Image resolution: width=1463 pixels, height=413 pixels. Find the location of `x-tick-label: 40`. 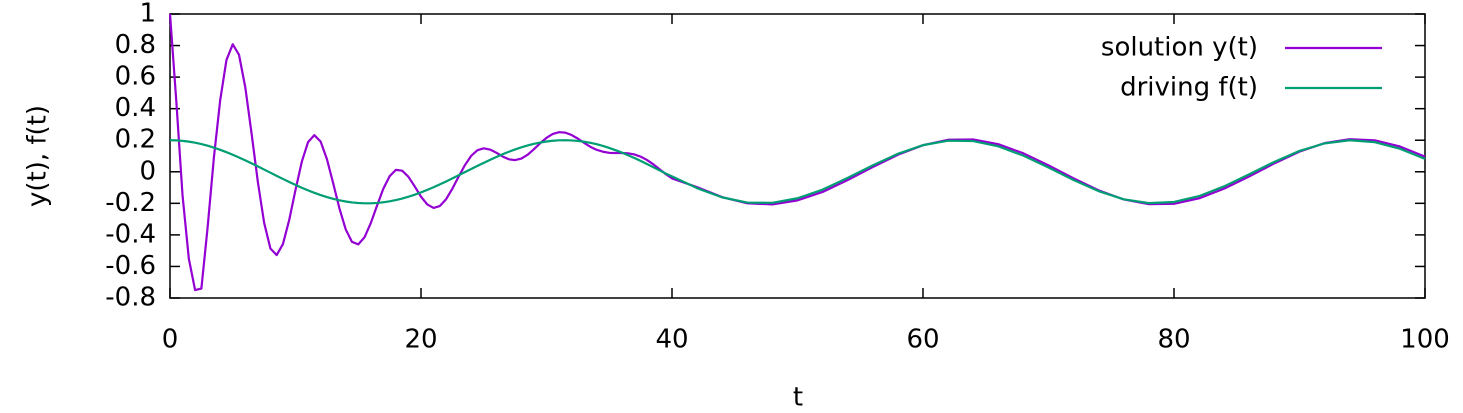

x-tick-label: 40 is located at coordinates (671, 340).